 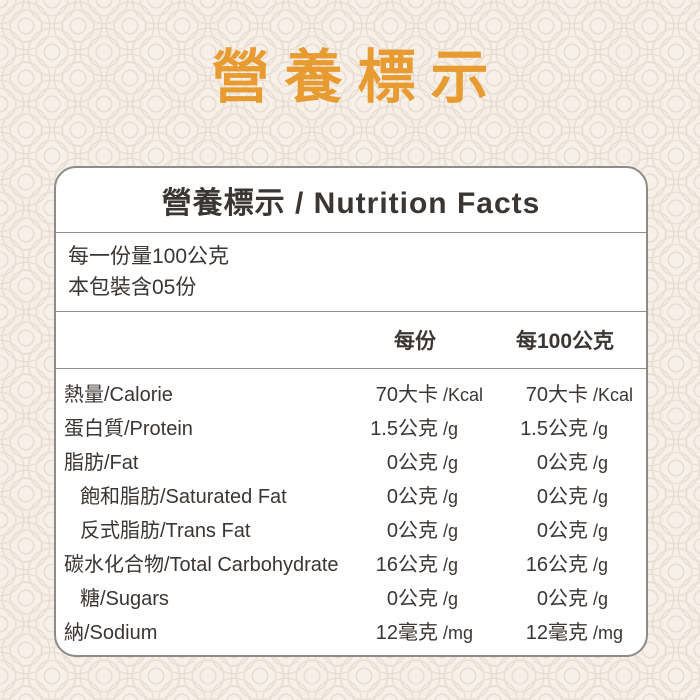 What do you see at coordinates (101, 462) in the screenshot?
I see `nutrient-label: 脂肪/Fat` at bounding box center [101, 462].